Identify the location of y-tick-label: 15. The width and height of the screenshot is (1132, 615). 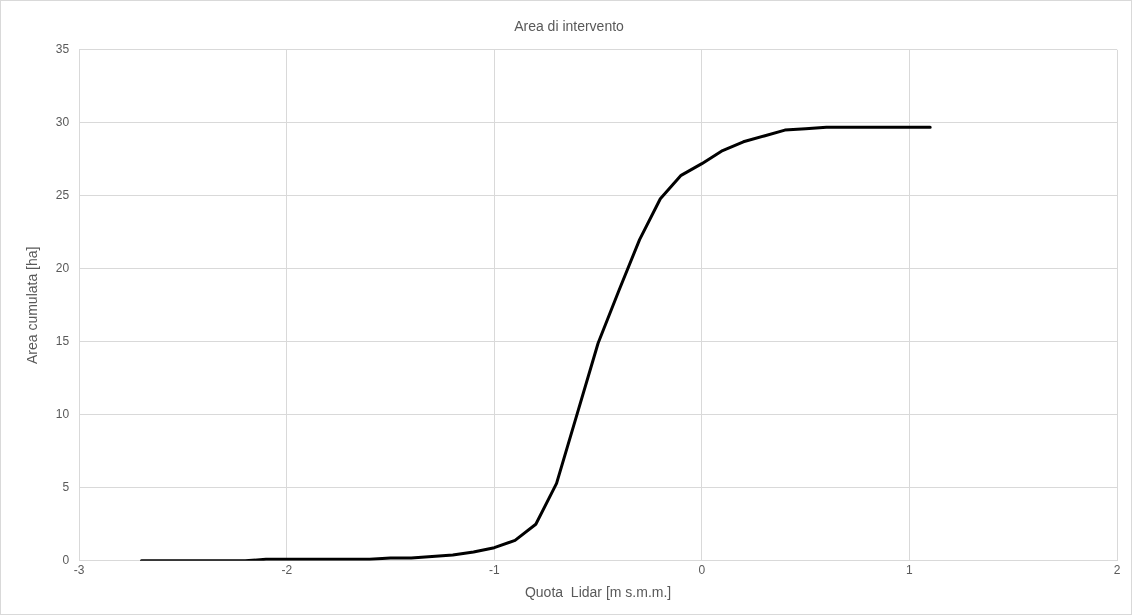
(62, 341).